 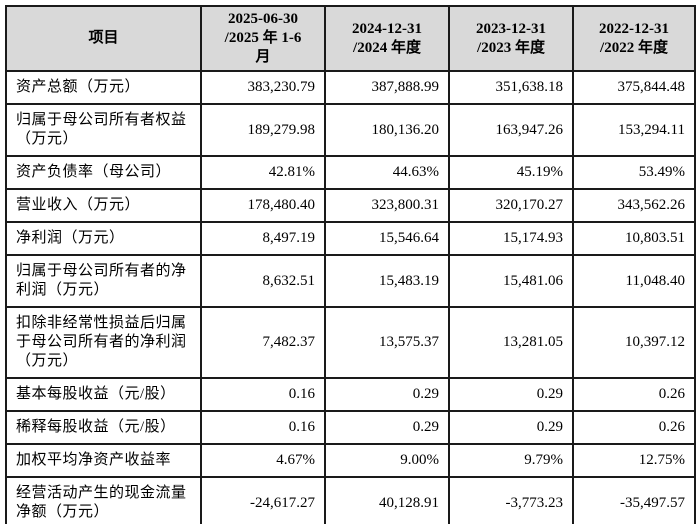 I want to click on value-cell: 13,575.37, so click(x=387, y=342).